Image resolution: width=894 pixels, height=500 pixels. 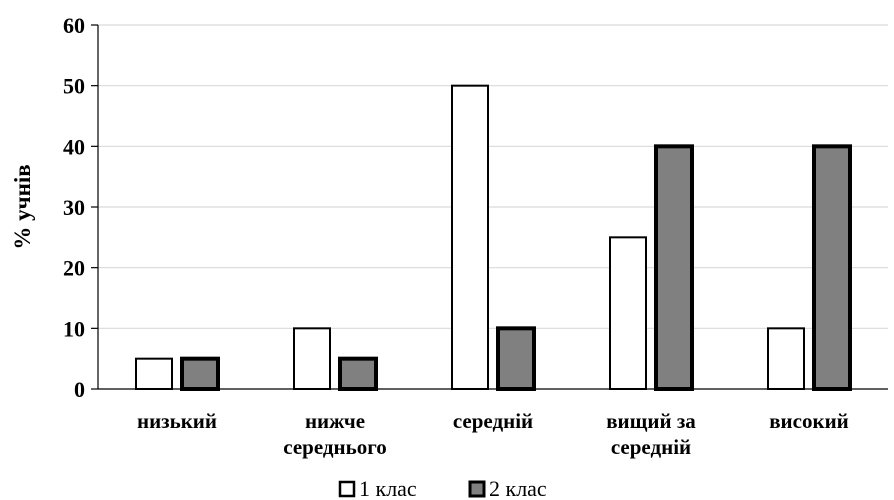 I want to click on y-tick-label: 50, so click(x=74, y=86).